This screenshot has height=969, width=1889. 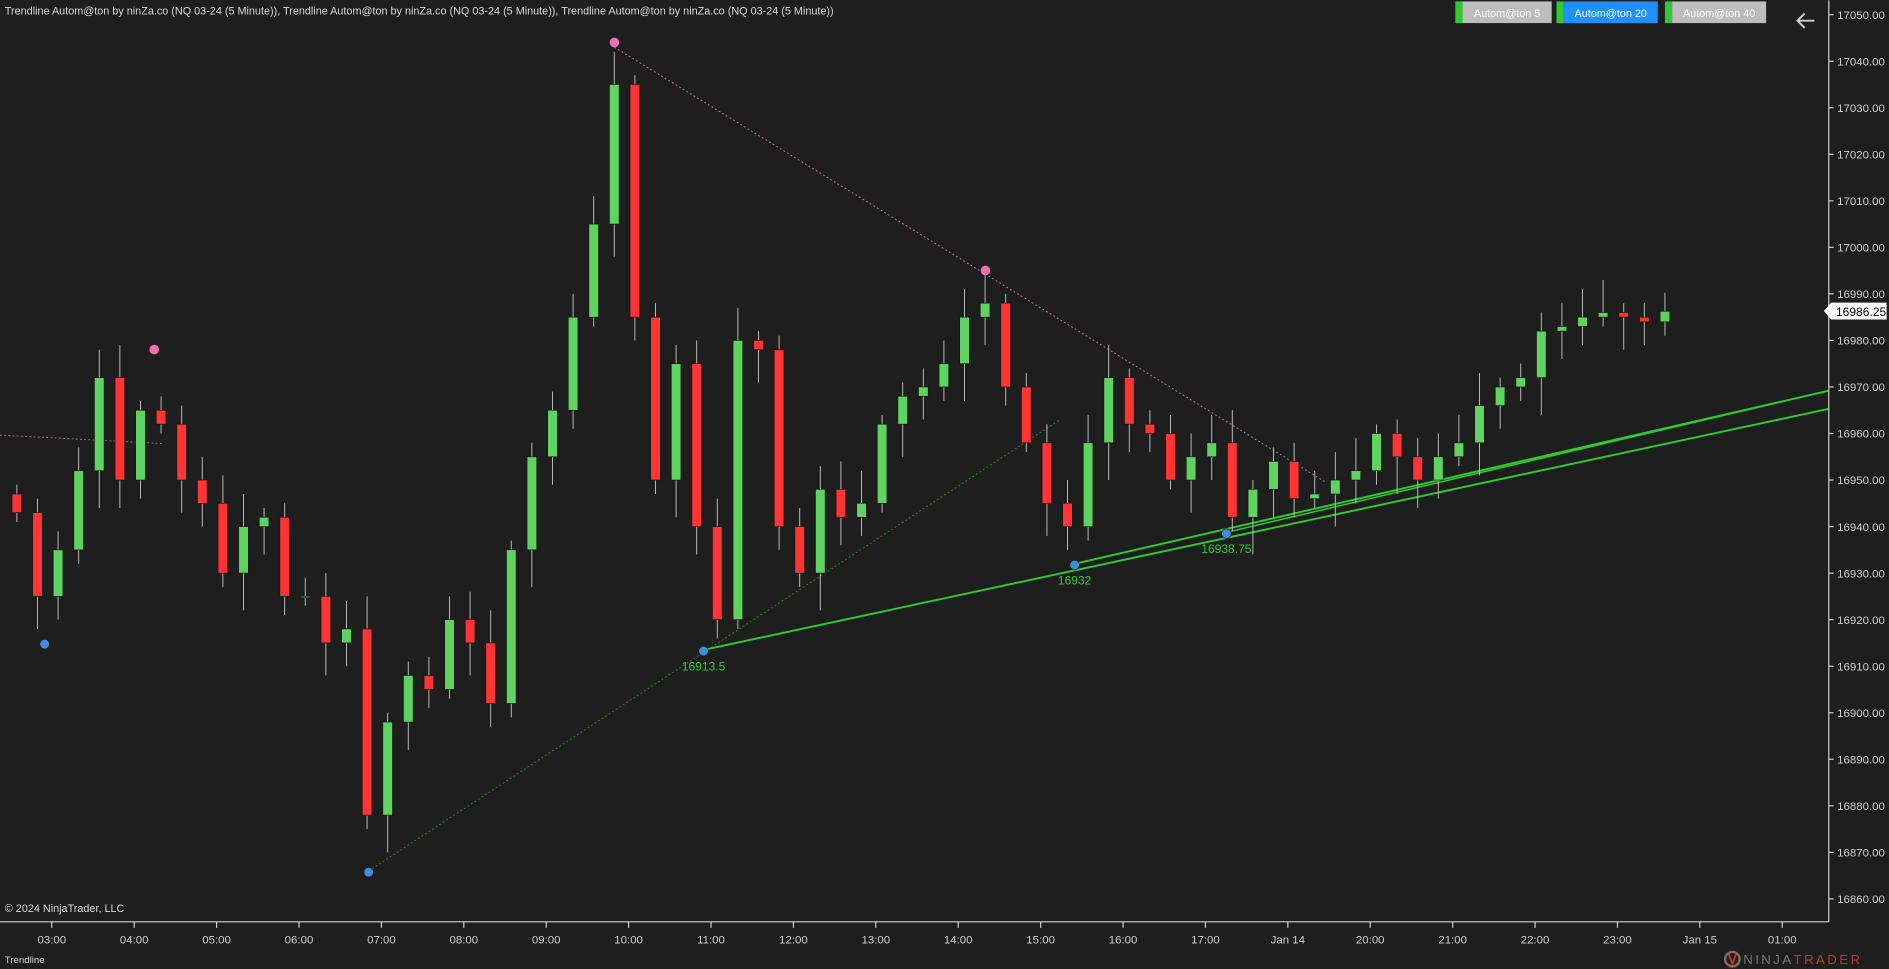 What do you see at coordinates (1040, 940) in the screenshot?
I see `time-tick-label: 15:00` at bounding box center [1040, 940].